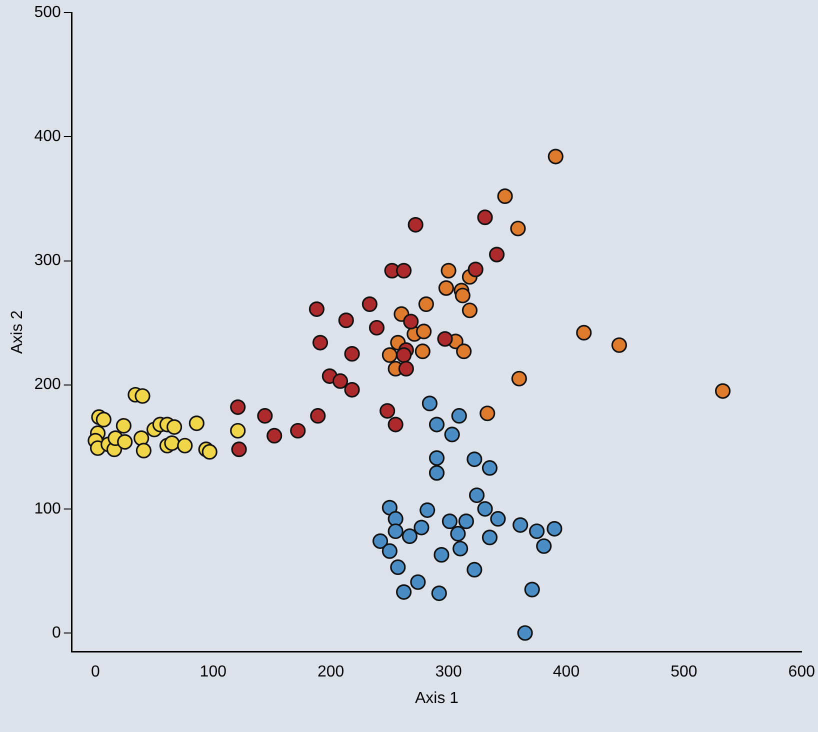 This screenshot has height=732, width=818. Describe the element at coordinates (448, 672) in the screenshot. I see `x-tick-label: 300` at that location.